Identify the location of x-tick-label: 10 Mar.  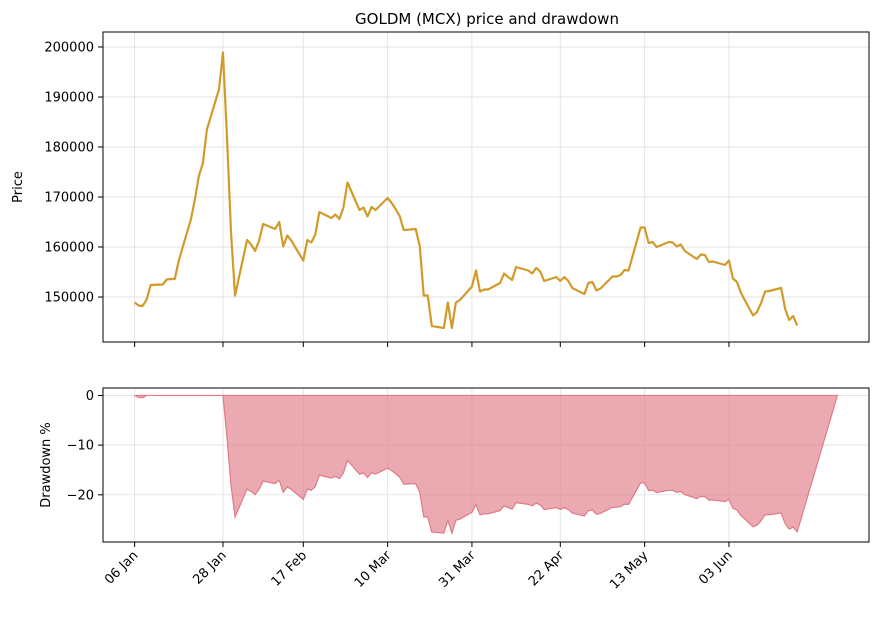
(373, 569).